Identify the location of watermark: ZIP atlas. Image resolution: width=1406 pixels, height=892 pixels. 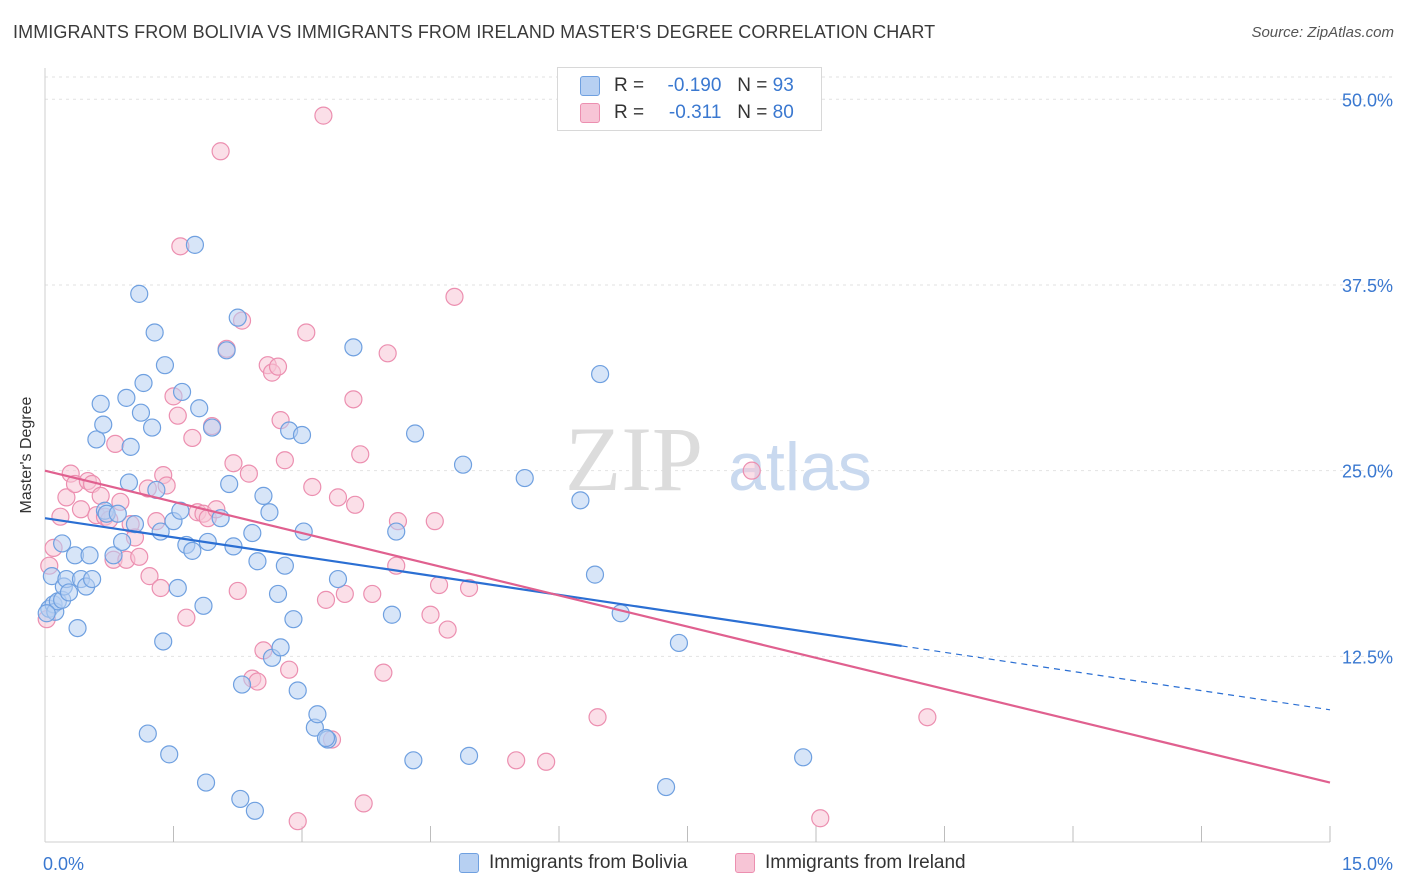
(718, 459).